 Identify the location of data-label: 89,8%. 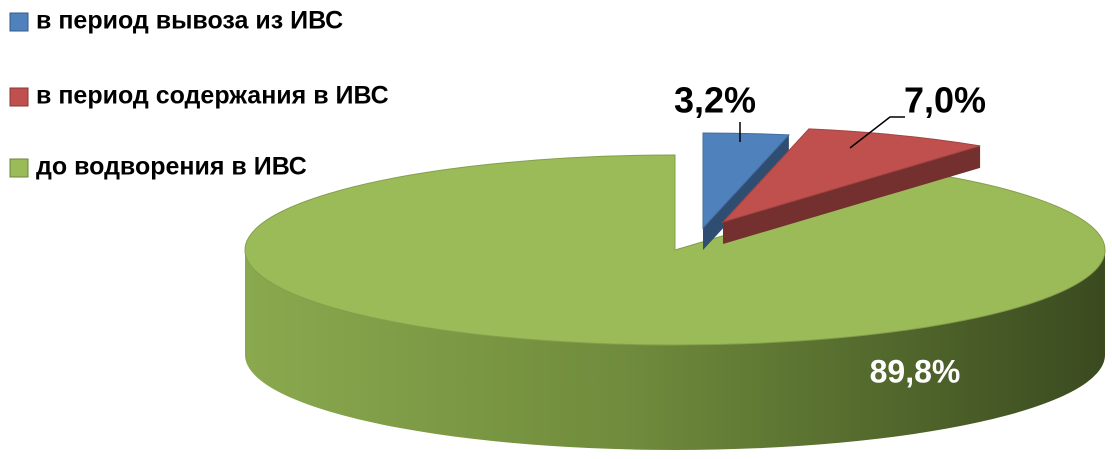
(915, 371).